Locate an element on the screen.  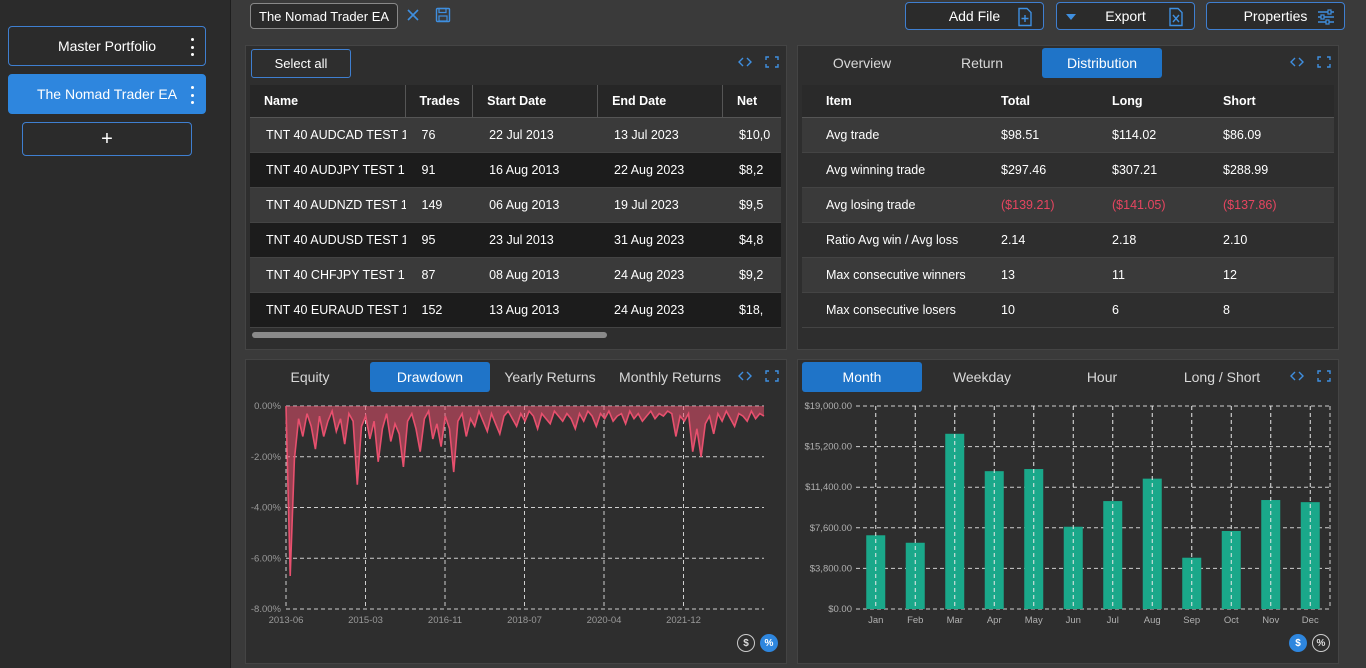
file-tab-label: The Nomad Trader EA is located at coordinates (324, 16).